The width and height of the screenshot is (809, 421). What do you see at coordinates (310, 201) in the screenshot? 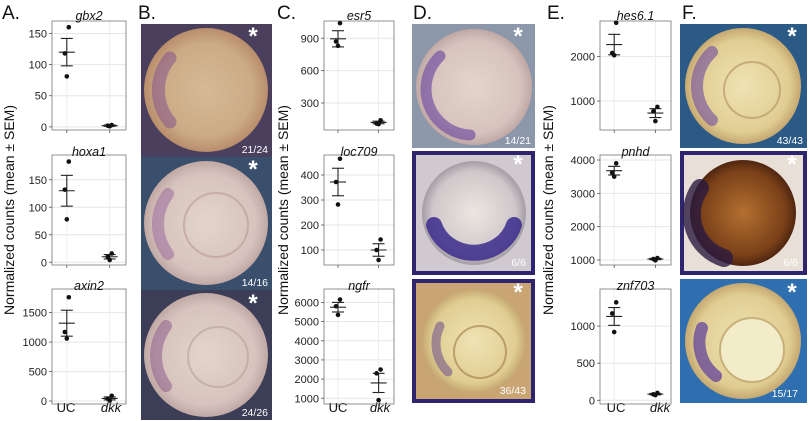
I see `y-tick-label: 300` at bounding box center [310, 201].